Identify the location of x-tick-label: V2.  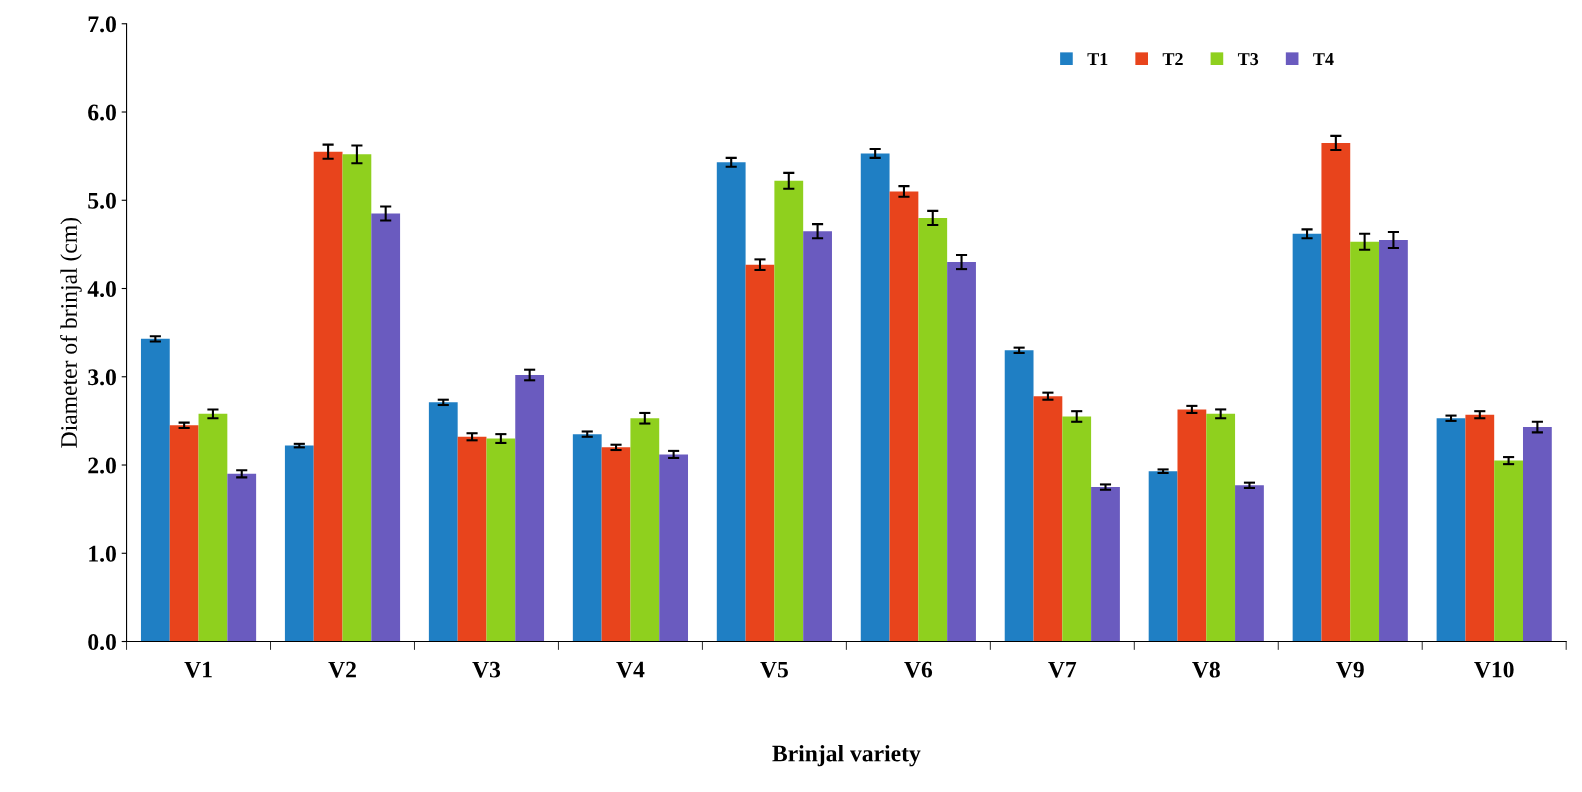
(342, 669).